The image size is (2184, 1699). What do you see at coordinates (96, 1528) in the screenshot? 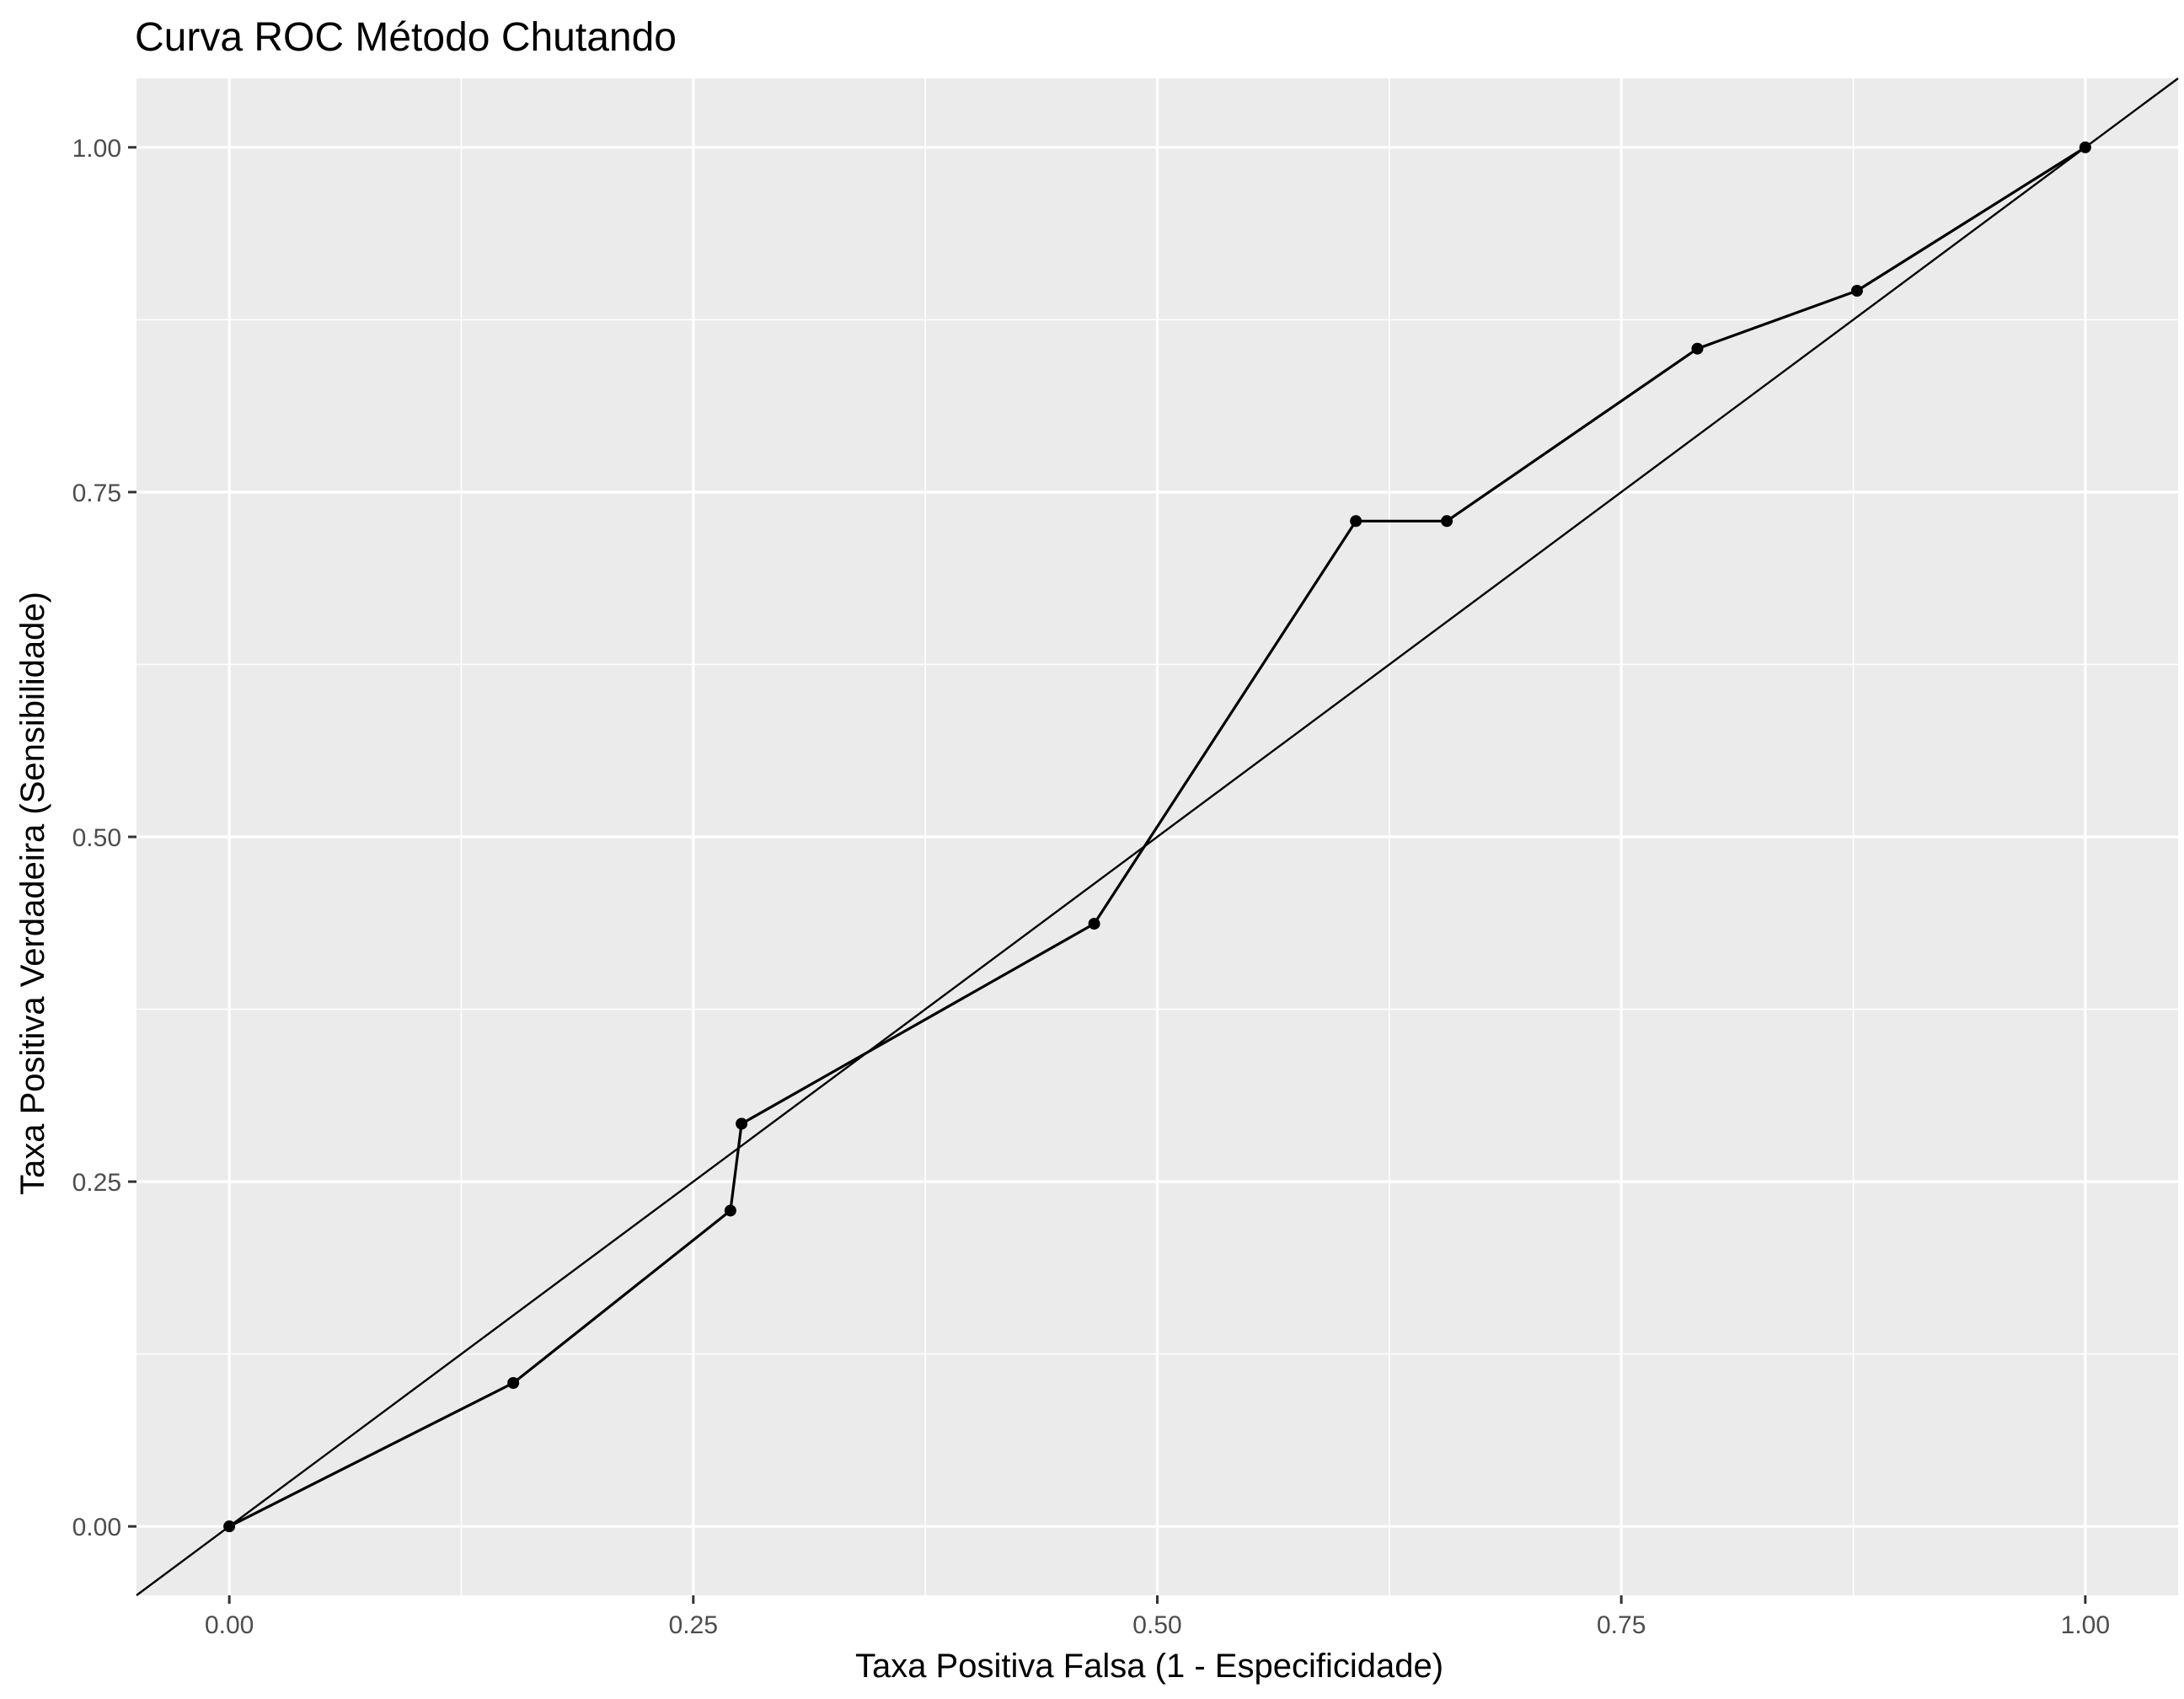
I see `y-tick-label: 0.00` at bounding box center [96, 1528].